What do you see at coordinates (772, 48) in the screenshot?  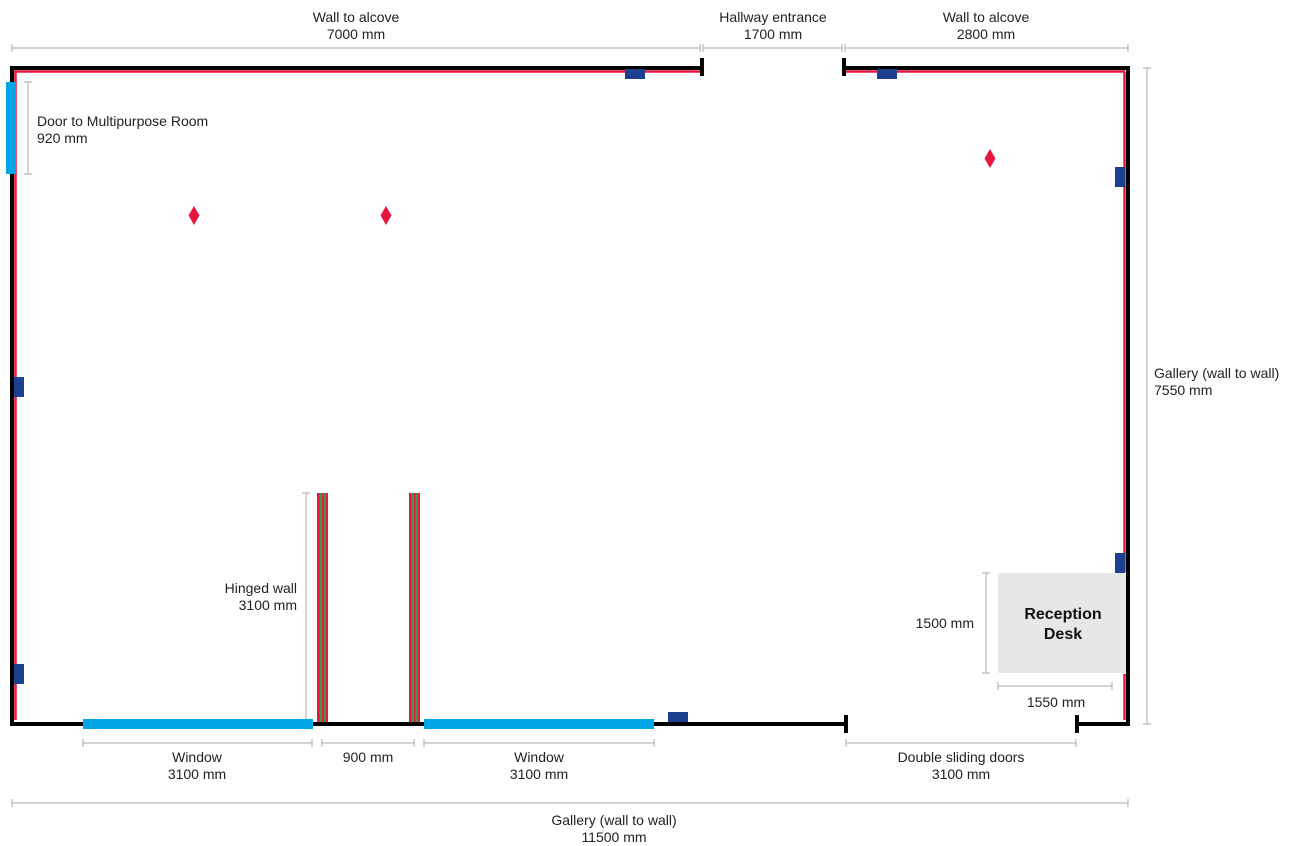 I see `dimension-top-mid` at bounding box center [772, 48].